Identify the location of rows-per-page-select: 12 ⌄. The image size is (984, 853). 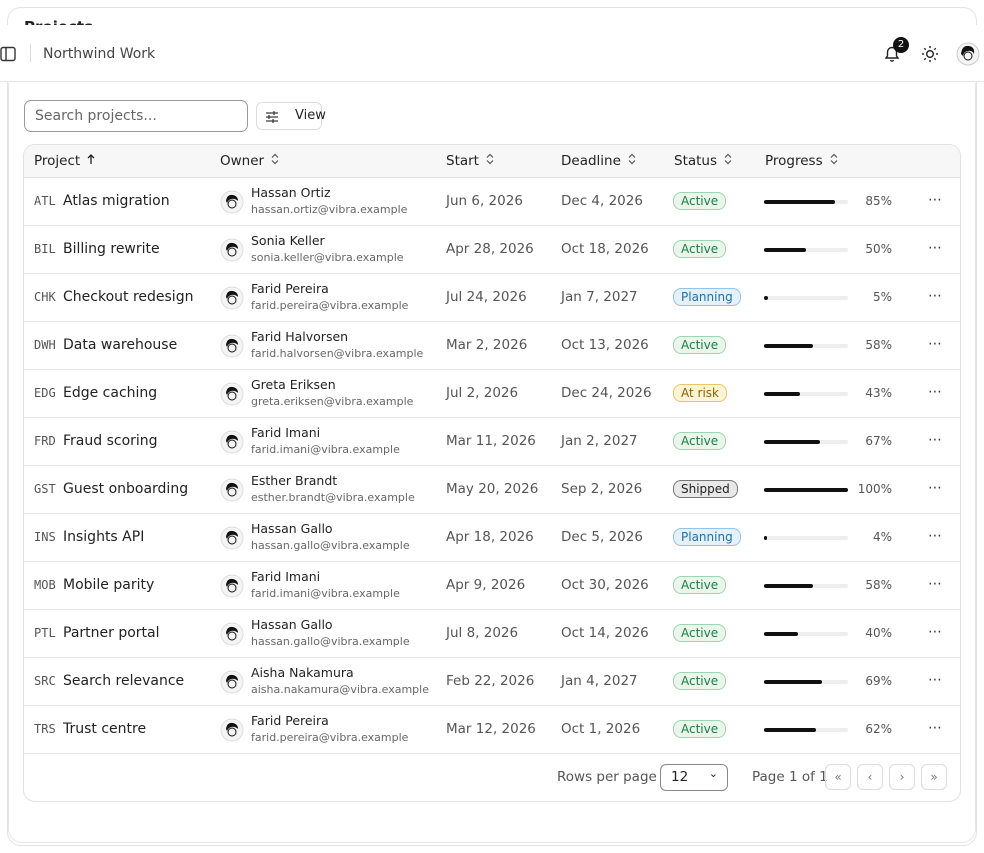
(694, 777).